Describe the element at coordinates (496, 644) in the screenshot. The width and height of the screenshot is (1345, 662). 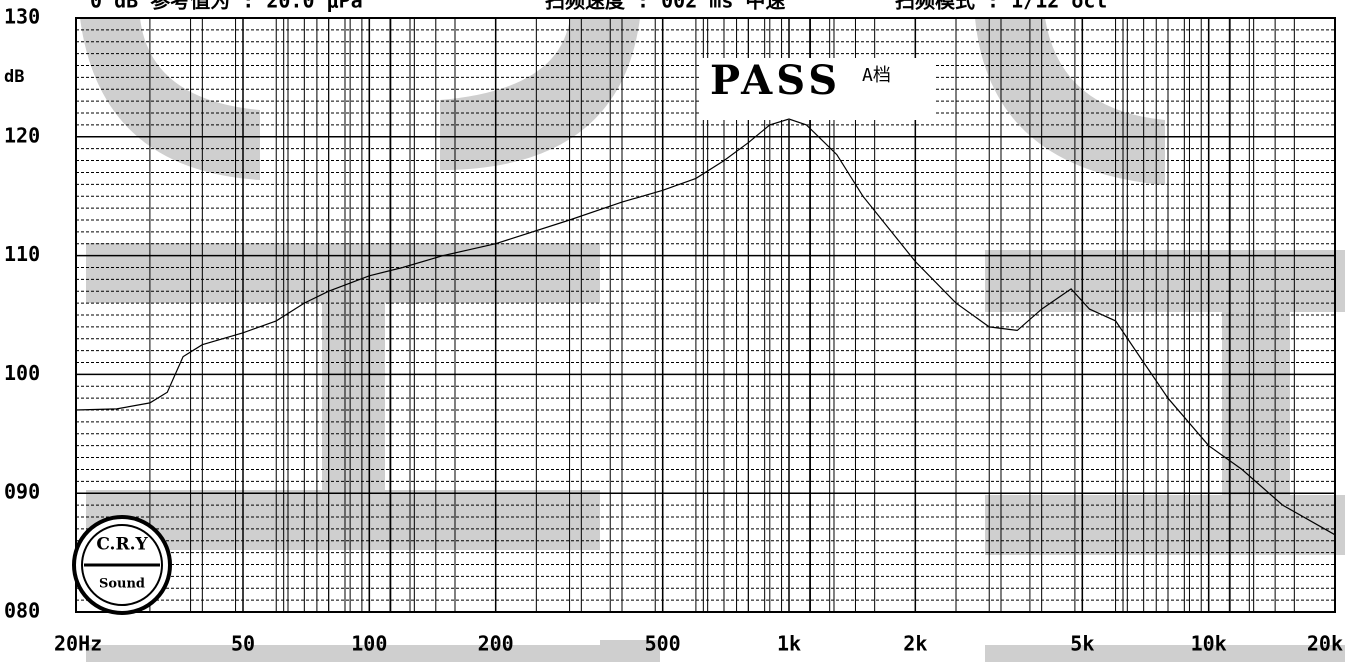
I see `x-tick-label: 200` at that location.